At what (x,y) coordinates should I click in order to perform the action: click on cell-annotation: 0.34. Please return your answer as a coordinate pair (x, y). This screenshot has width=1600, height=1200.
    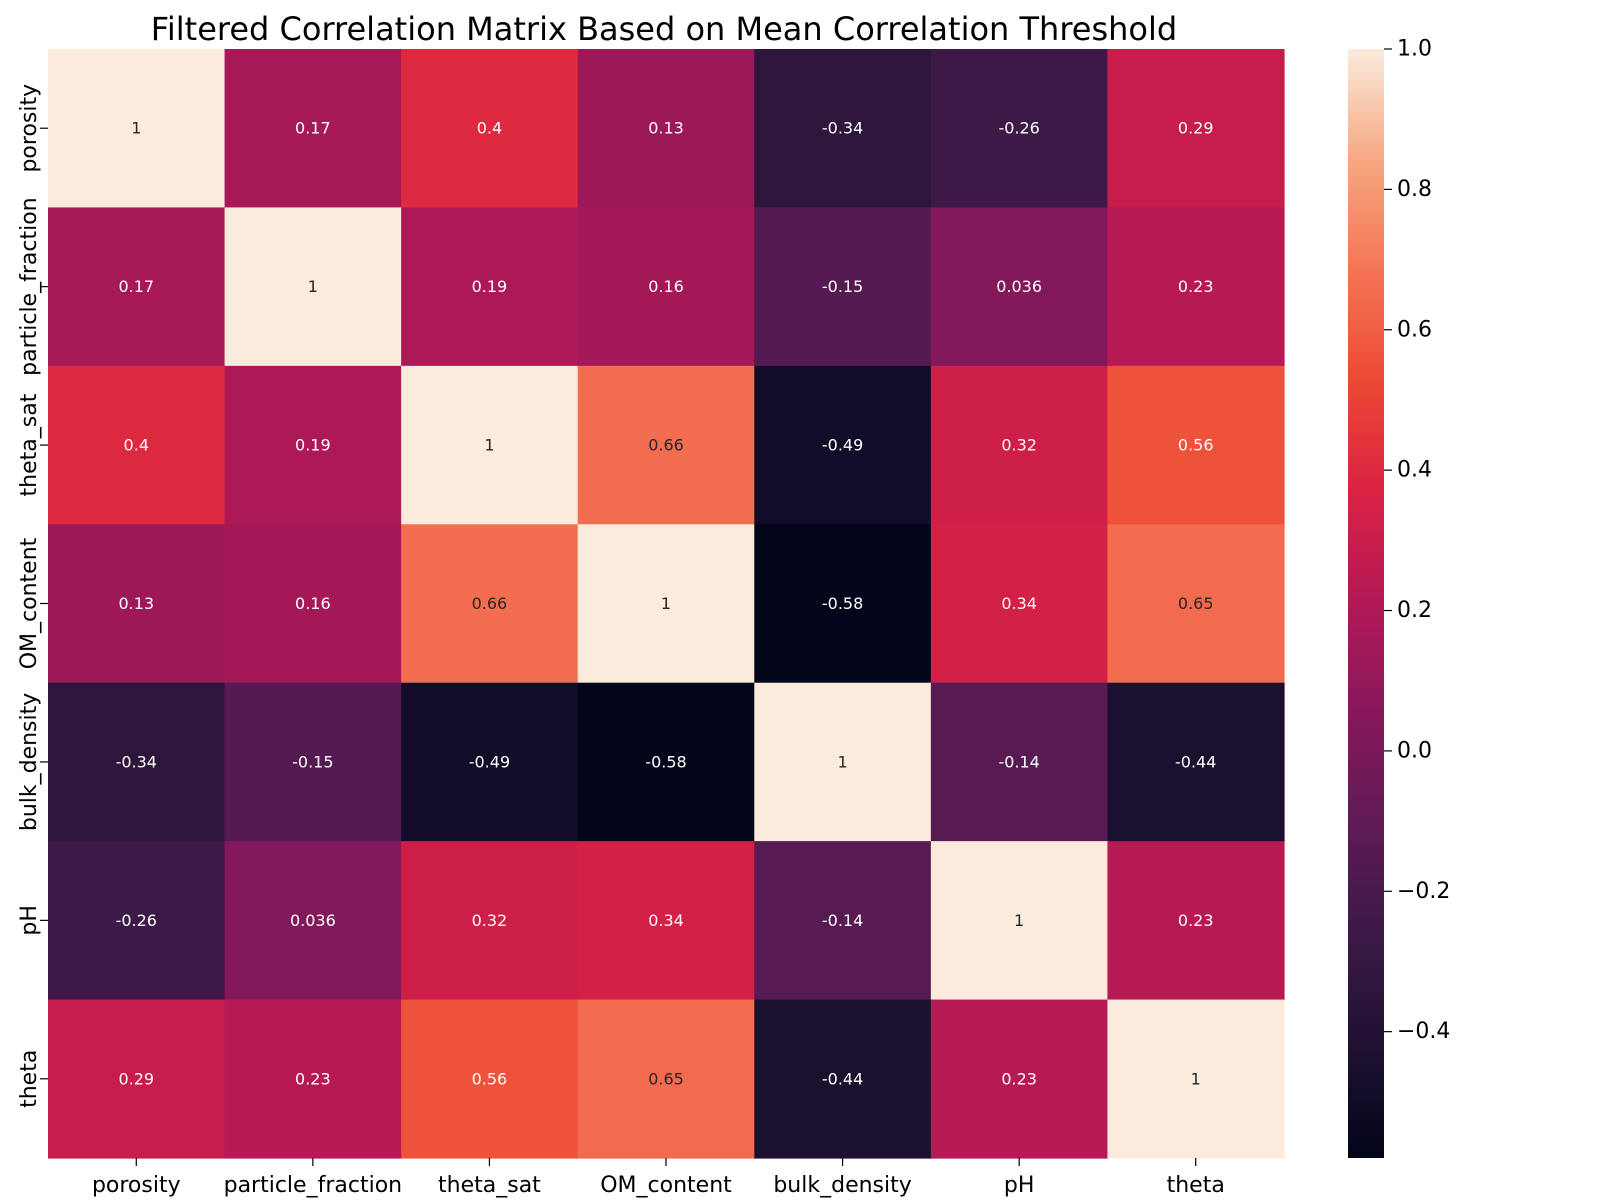
    Looking at the image, I should click on (666, 920).